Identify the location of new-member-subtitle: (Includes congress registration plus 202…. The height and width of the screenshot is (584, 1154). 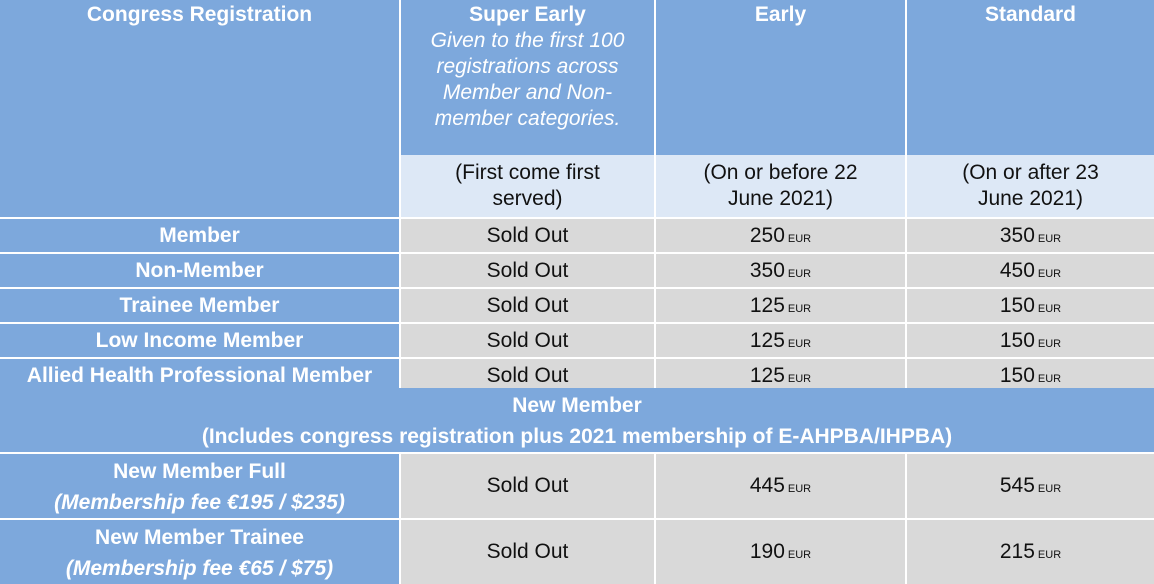
(577, 436).